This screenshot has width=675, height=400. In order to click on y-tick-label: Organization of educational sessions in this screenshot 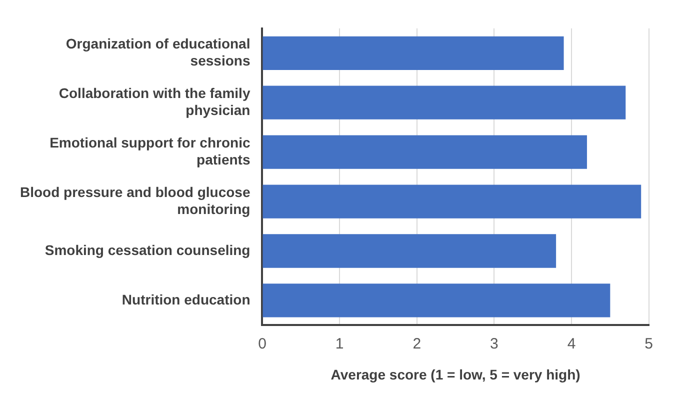, I will do `click(158, 52)`.